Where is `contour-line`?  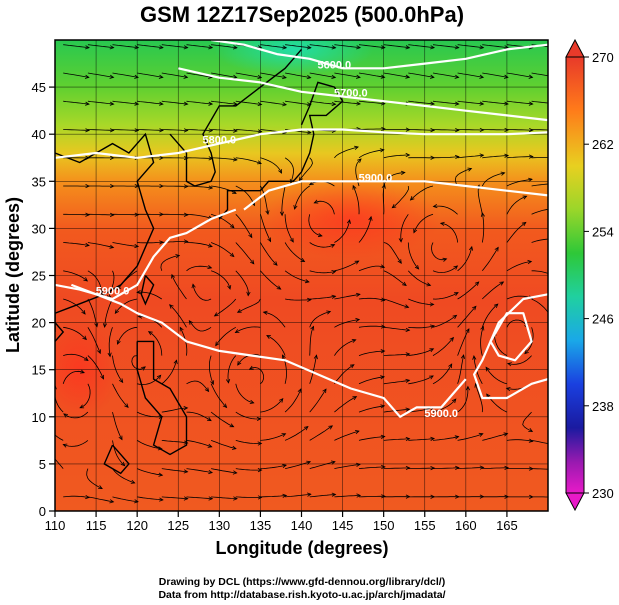
contour-line is located at coordinates (269, 350).